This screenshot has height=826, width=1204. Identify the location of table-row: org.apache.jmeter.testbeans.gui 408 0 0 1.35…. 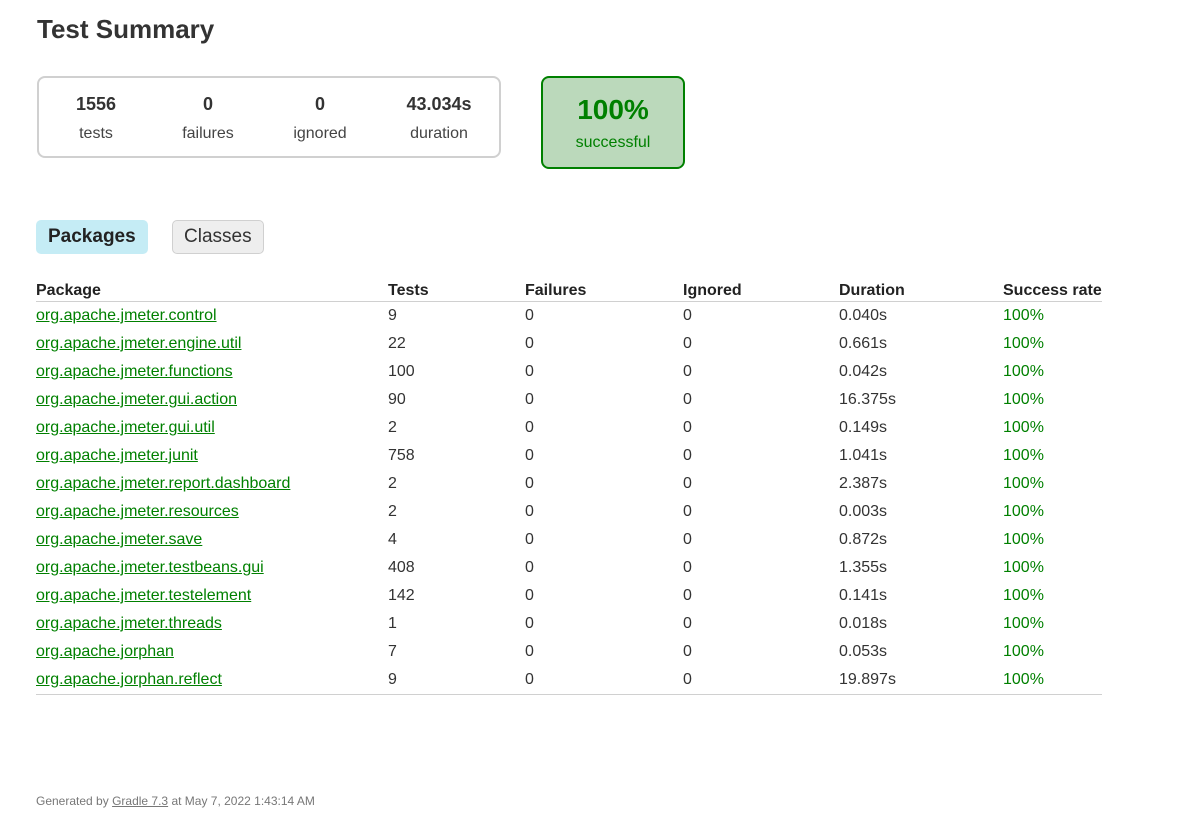
(569, 568).